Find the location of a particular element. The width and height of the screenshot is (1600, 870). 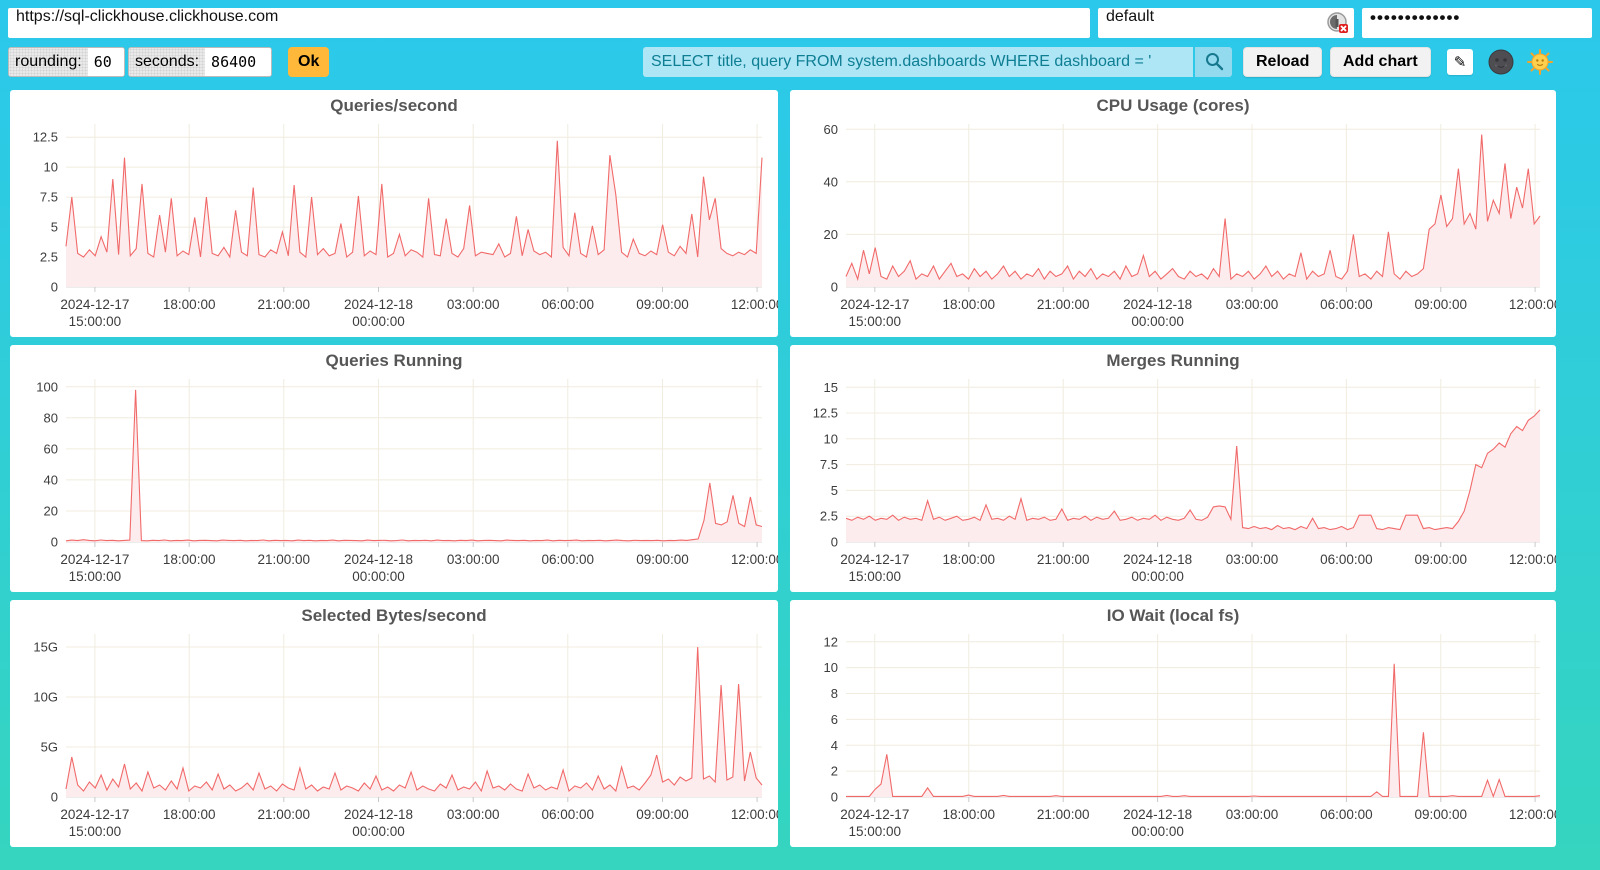

rounding-input: 60 is located at coordinates (105, 62).